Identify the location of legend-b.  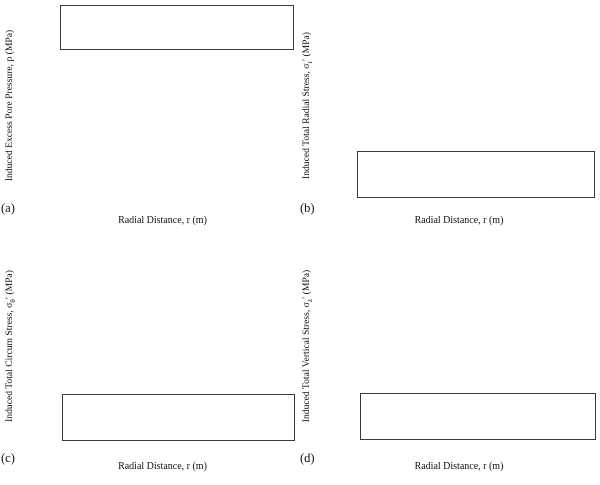
(476, 174).